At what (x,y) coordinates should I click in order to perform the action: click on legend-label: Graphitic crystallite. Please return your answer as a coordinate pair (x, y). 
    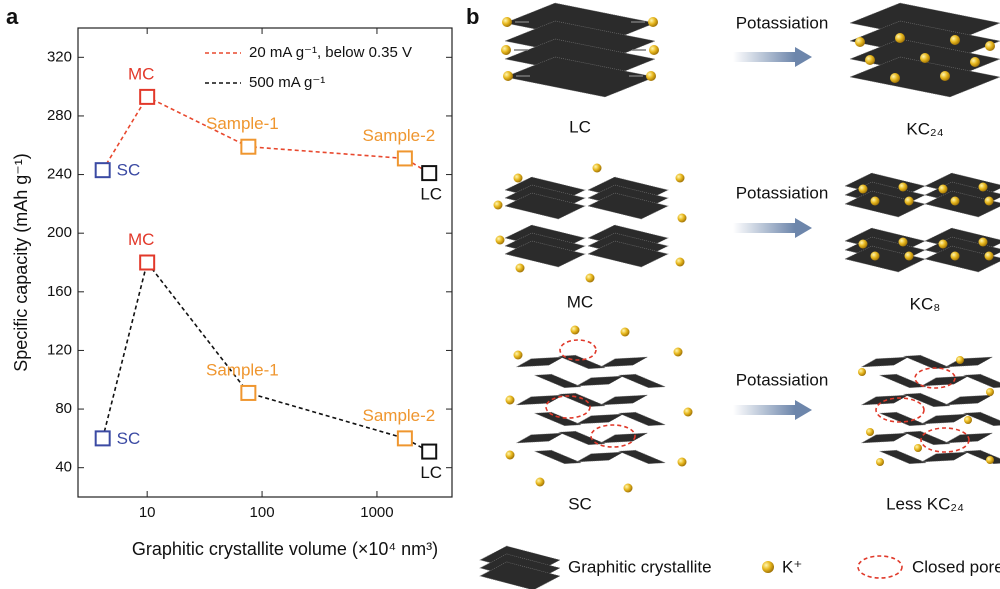
    Looking at the image, I should click on (640, 566).